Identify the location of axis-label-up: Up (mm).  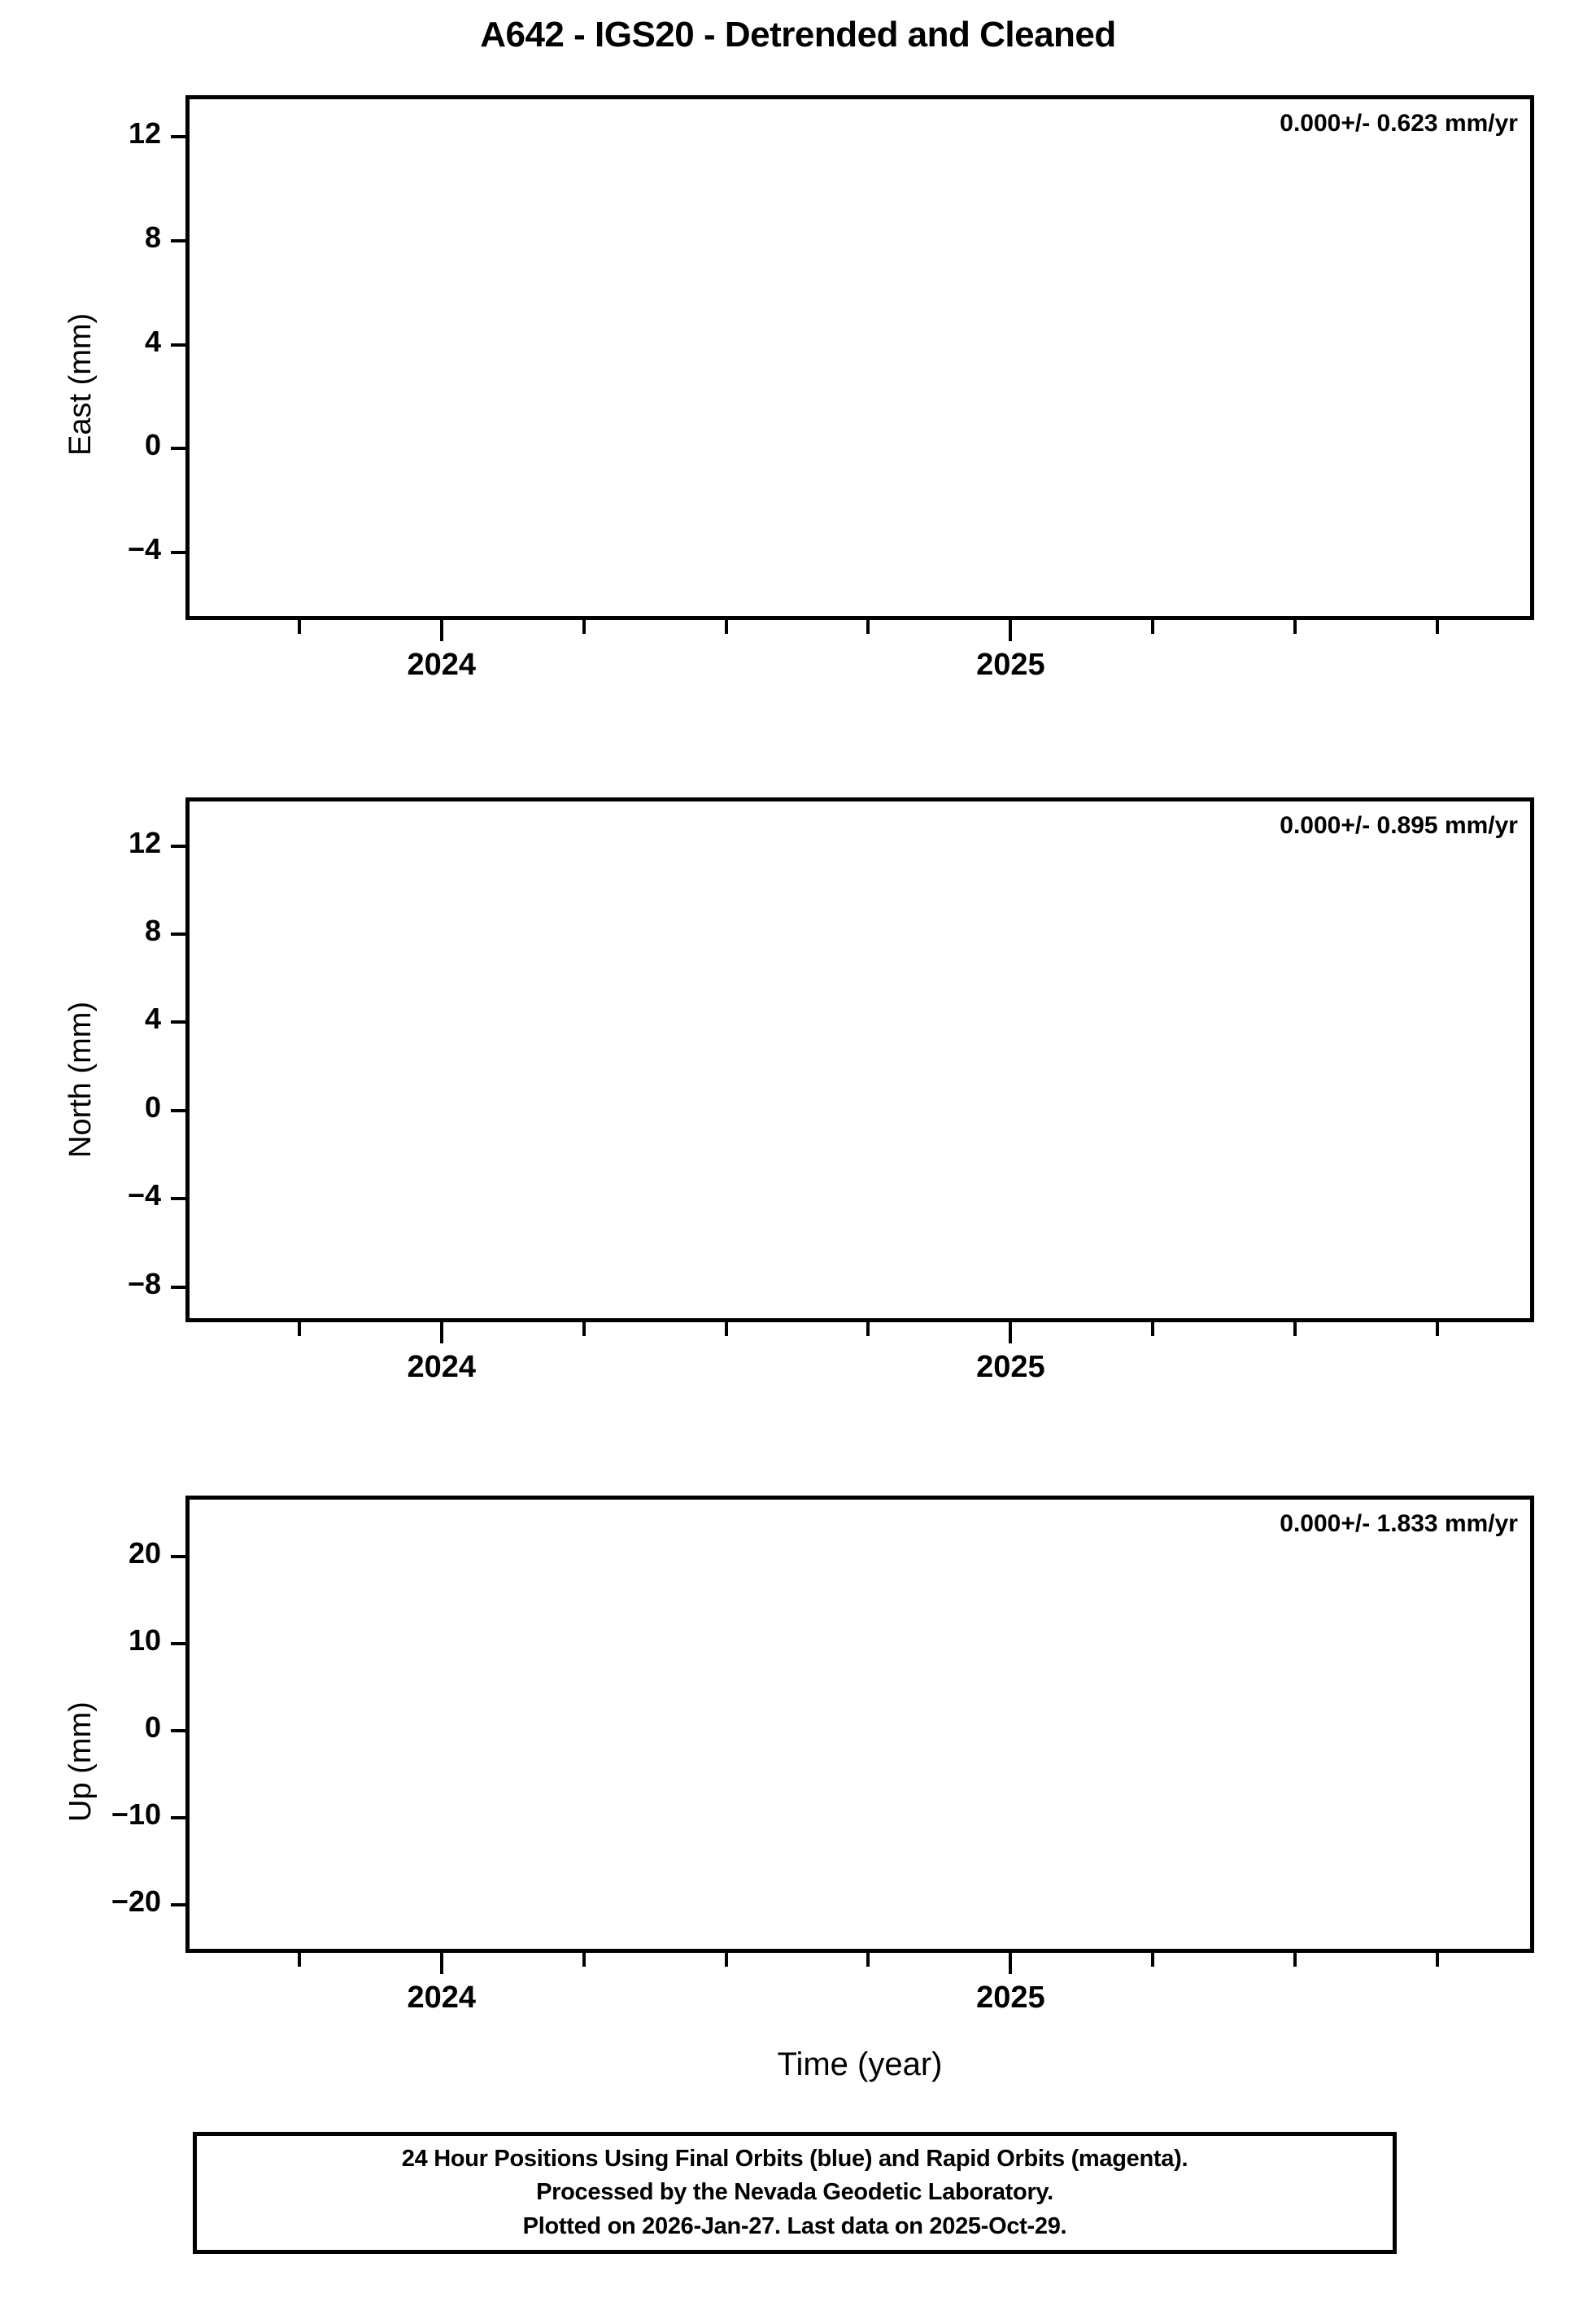
(80, 1761).